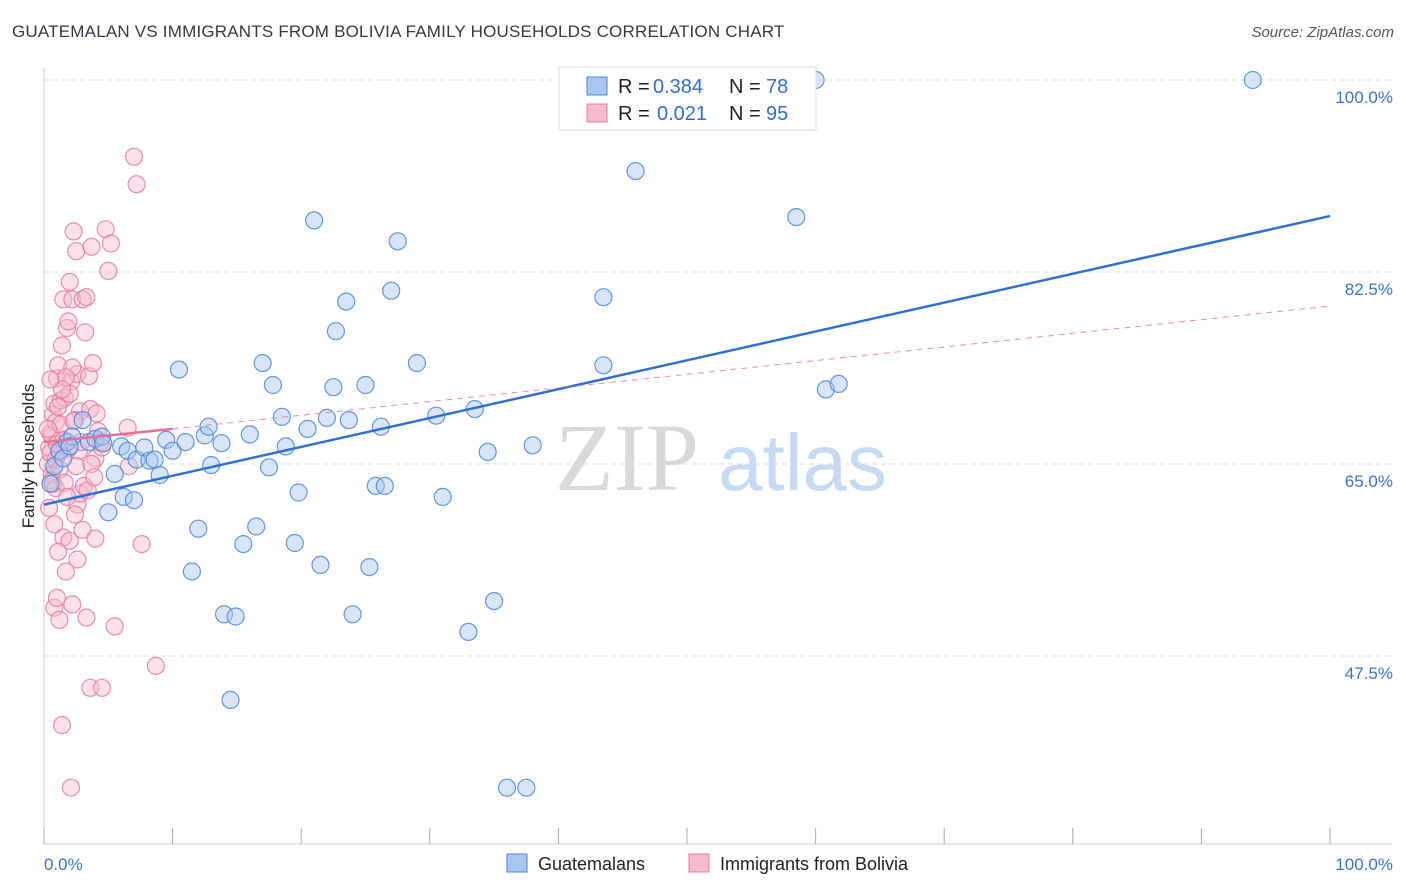 The image size is (1406, 892). I want to click on y-tick-label-3: 47.5%, so click(1369, 673).